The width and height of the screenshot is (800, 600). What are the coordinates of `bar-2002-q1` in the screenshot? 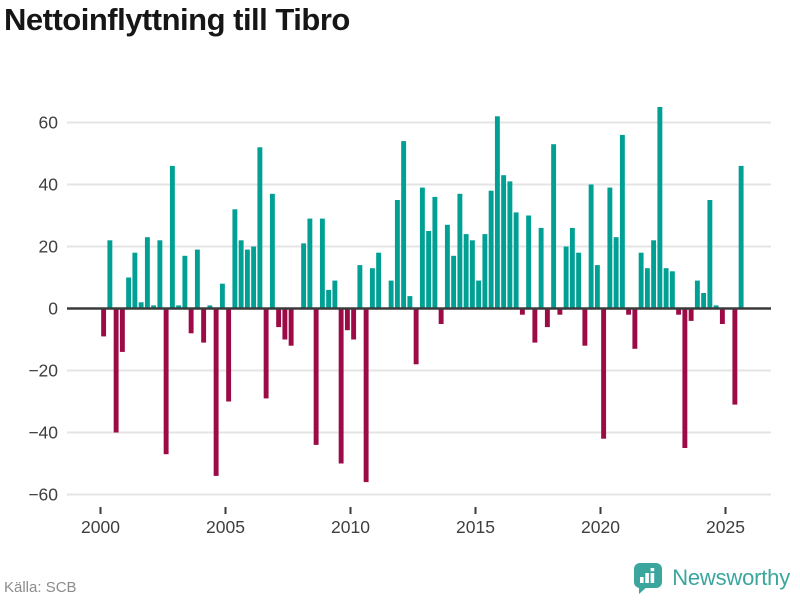 It's located at (154, 307).